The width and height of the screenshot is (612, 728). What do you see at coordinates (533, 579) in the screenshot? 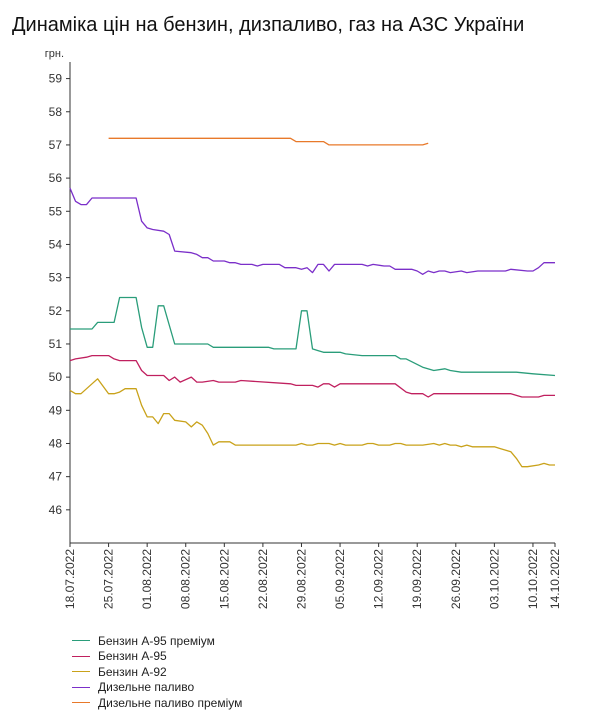
I see `x-tick-label: 10.10.2022` at bounding box center [533, 579].